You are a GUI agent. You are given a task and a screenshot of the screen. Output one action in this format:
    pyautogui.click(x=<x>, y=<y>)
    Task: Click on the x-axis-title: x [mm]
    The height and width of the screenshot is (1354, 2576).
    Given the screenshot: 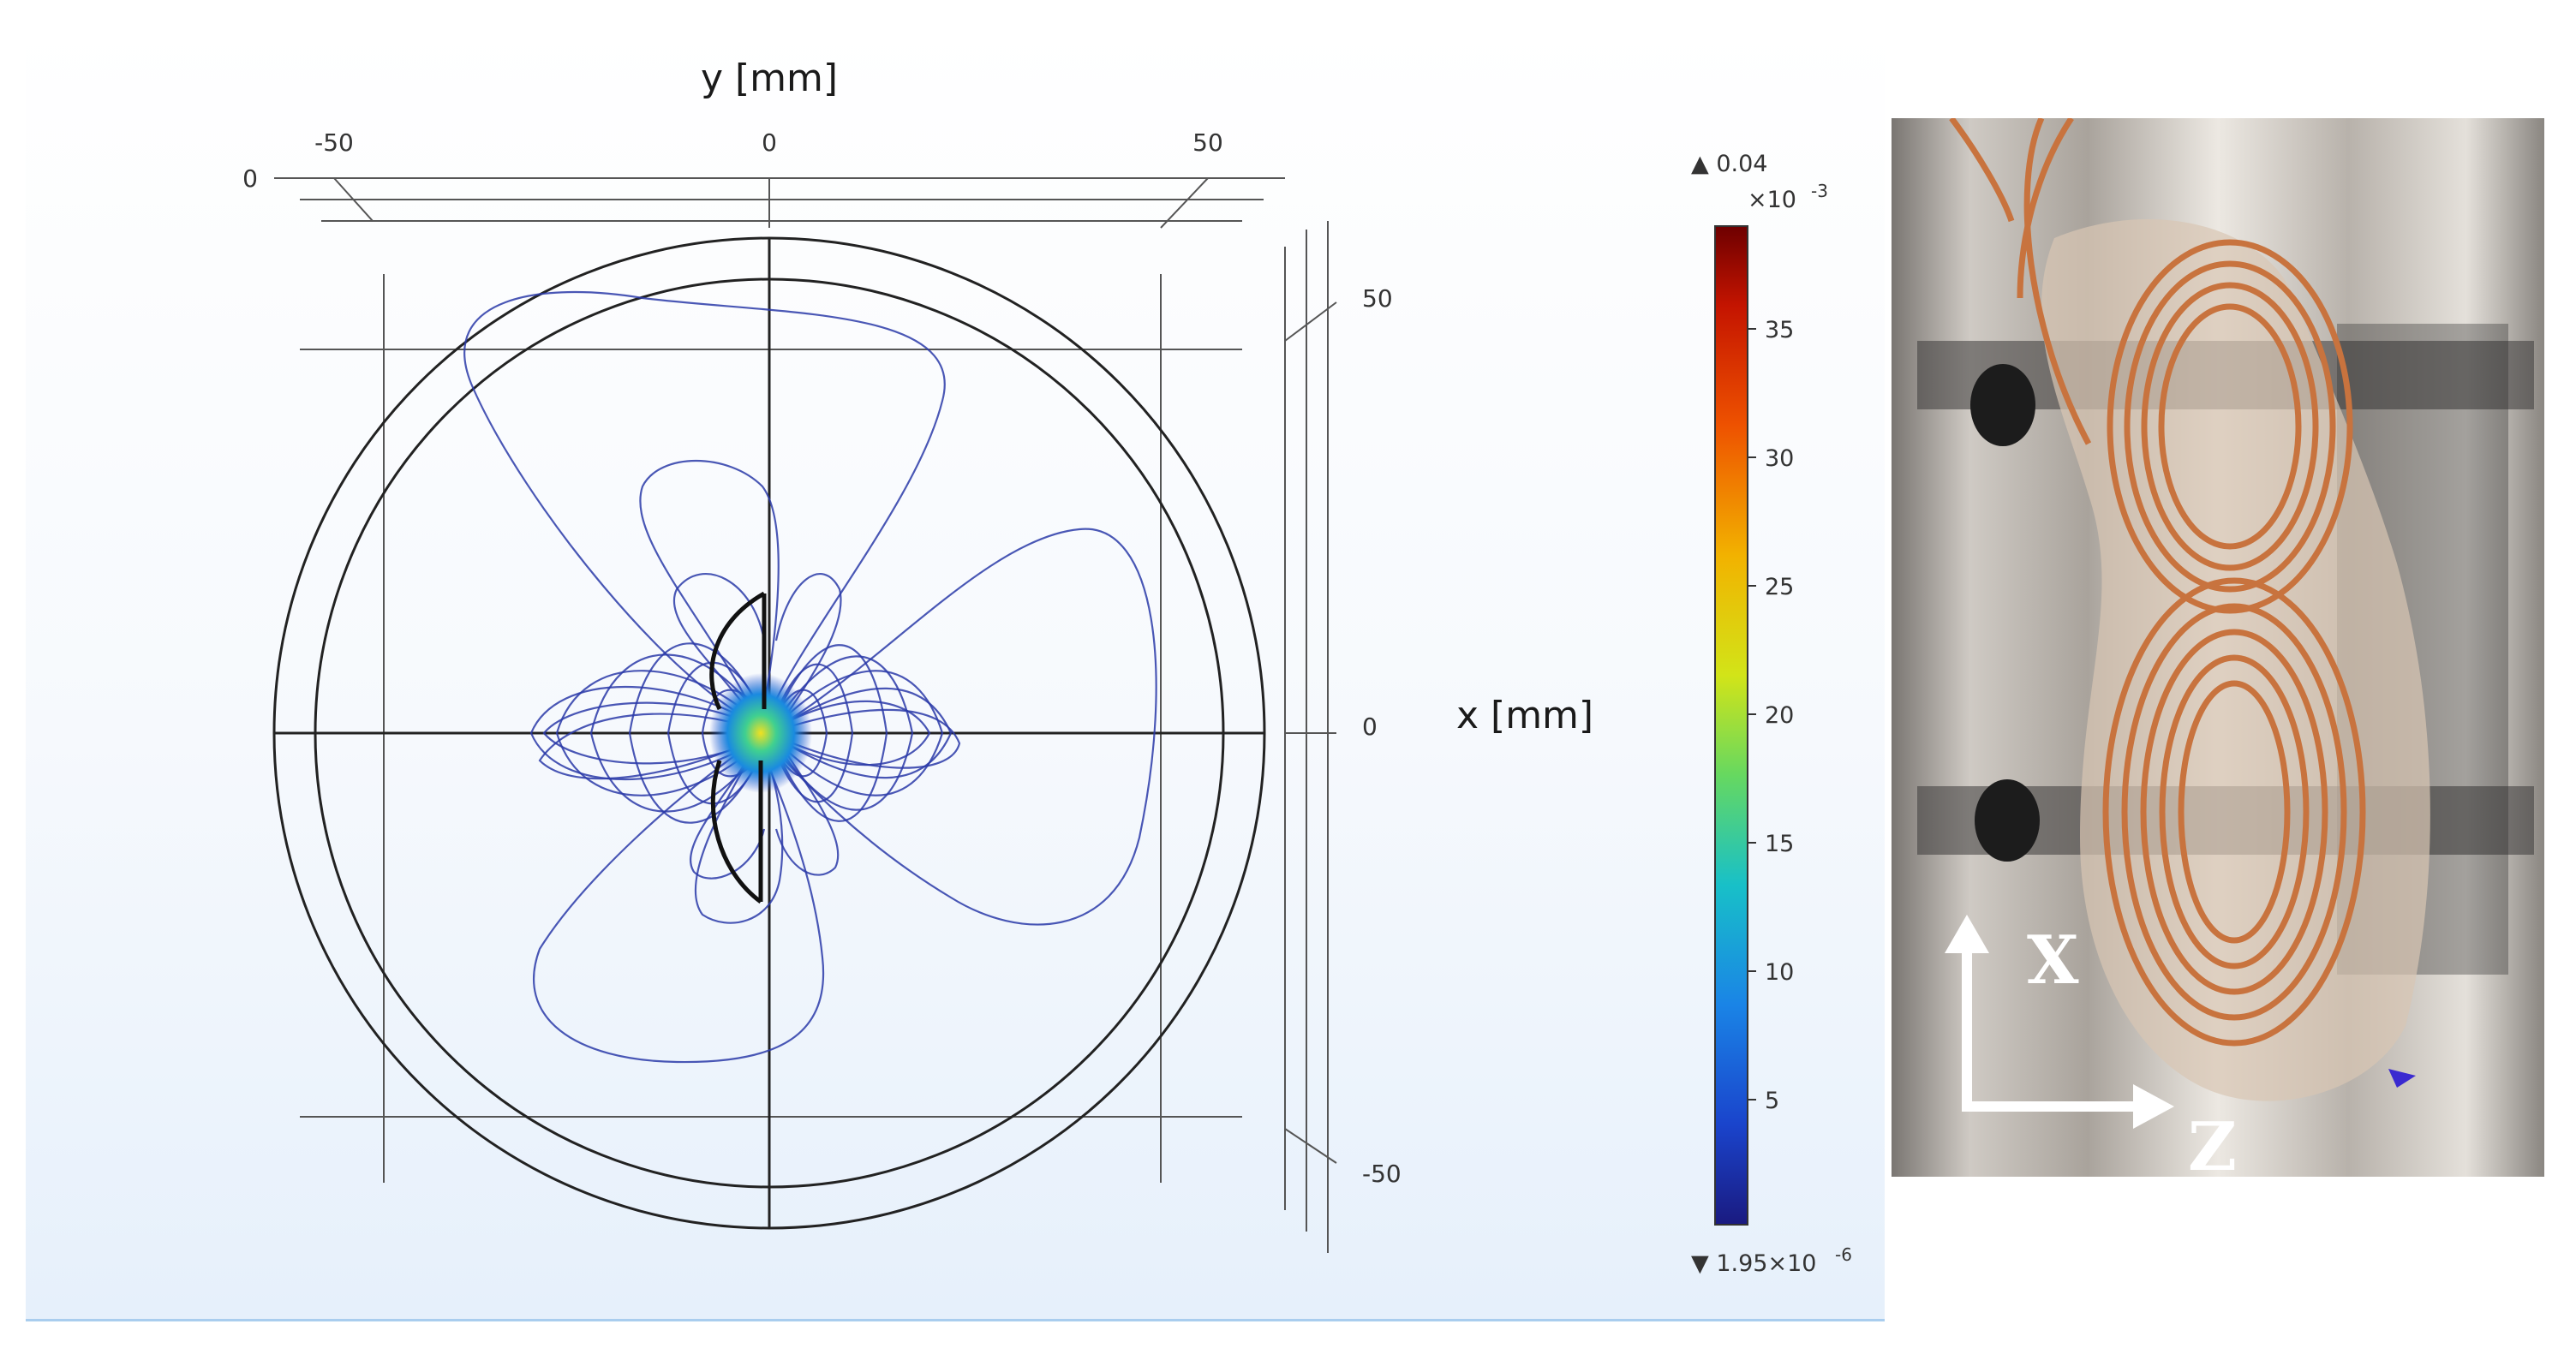 What is the action you would take?
    pyautogui.click(x=1524, y=716)
    